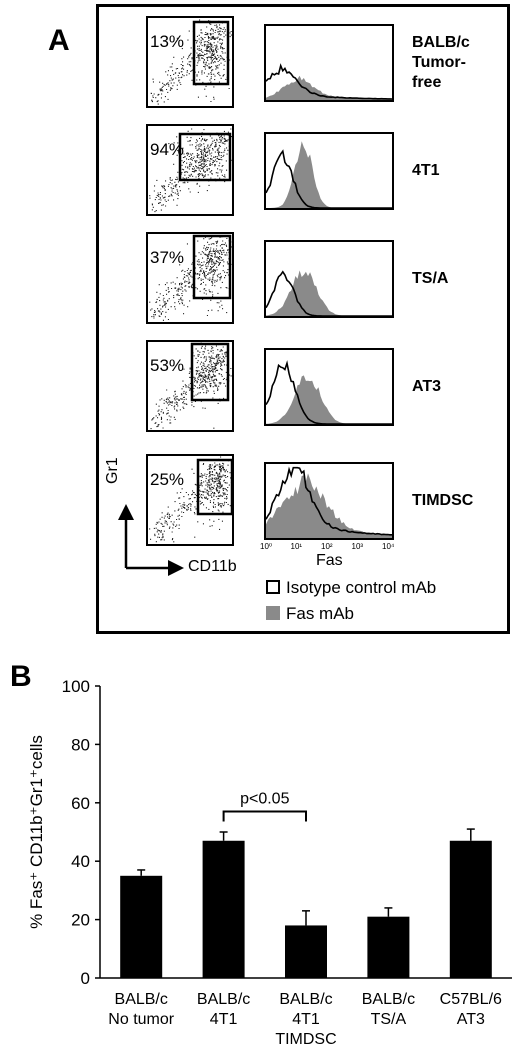 This screenshot has width=520, height=1058. What do you see at coordinates (296, 546) in the screenshot?
I see `hist-tick-label: 10¹` at bounding box center [296, 546].